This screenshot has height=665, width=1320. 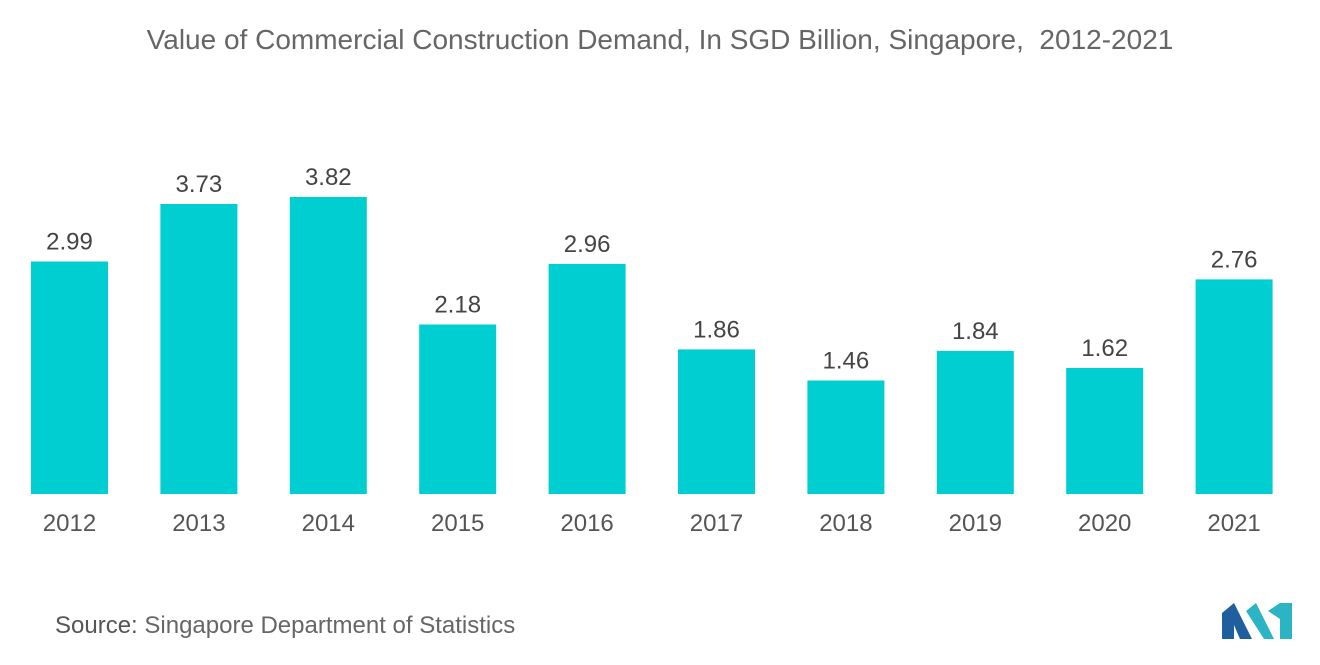 I want to click on x-tick-label-2021: 2021, so click(x=1233, y=523).